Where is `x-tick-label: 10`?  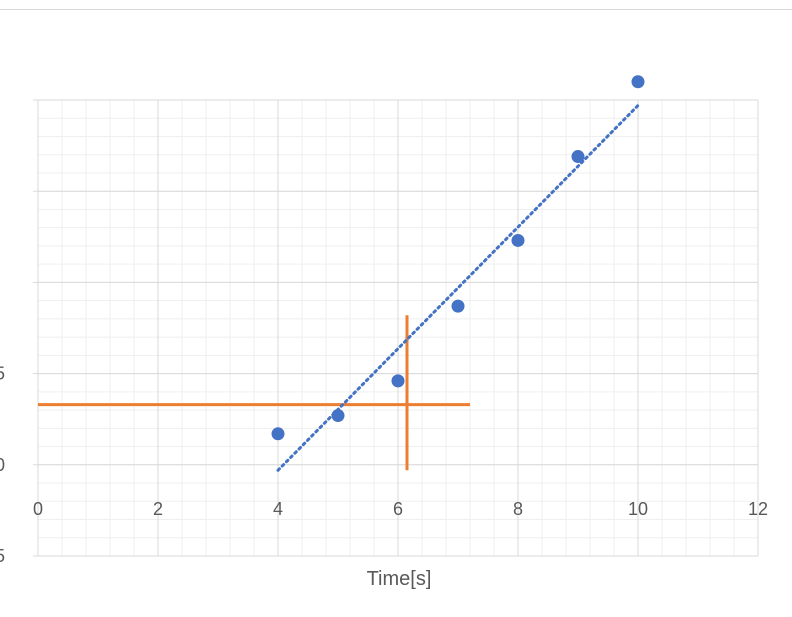
x-tick-label: 10 is located at coordinates (638, 509).